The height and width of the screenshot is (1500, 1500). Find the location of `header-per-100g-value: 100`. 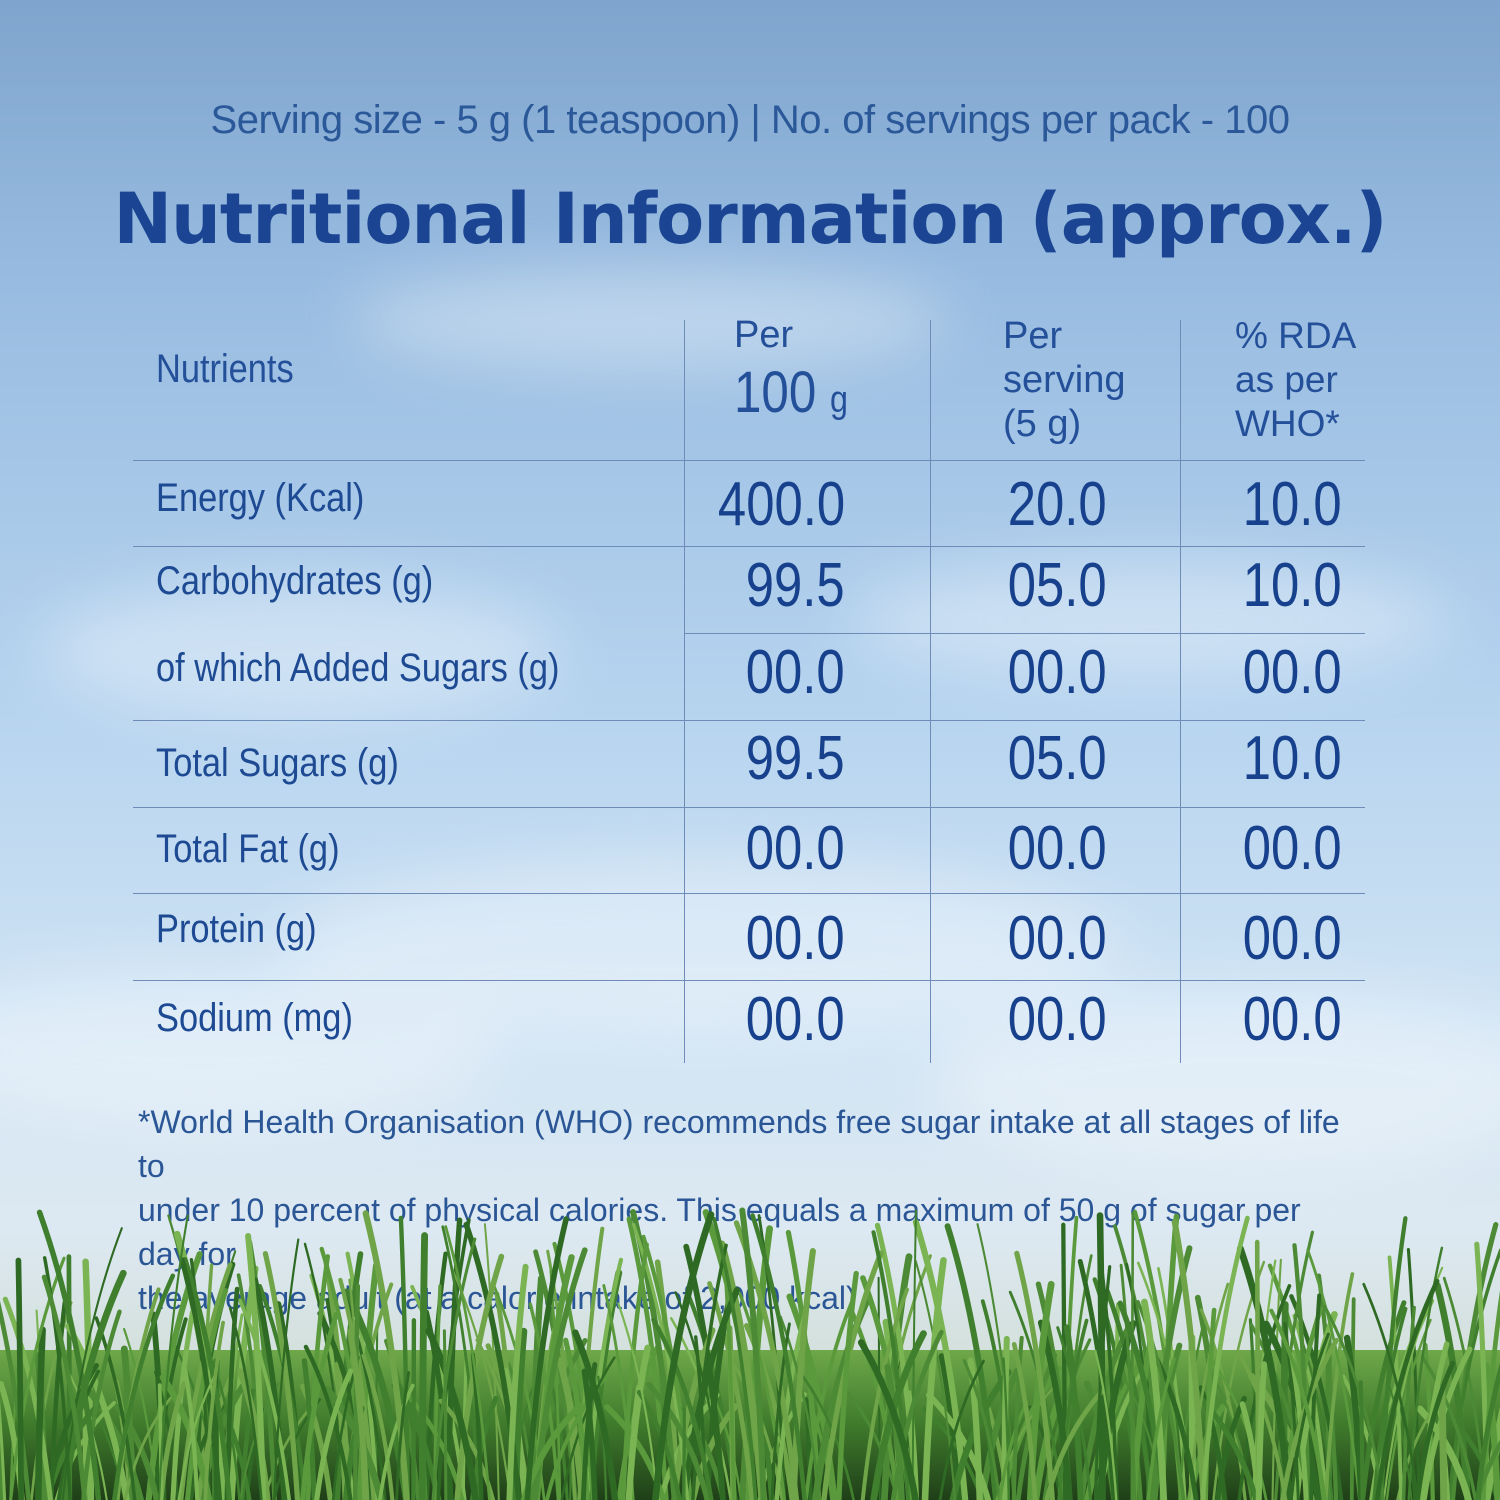

header-per-100g-value: 100 is located at coordinates (775, 392).